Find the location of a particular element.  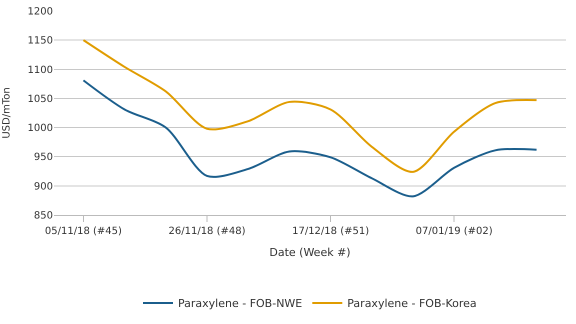

x-tick-label: 07/01/19 (#02) is located at coordinates (454, 231).